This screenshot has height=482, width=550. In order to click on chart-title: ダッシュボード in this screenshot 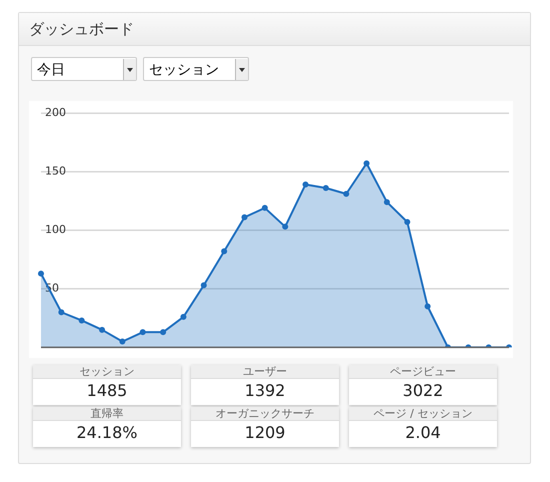, I will do `click(274, 29)`.